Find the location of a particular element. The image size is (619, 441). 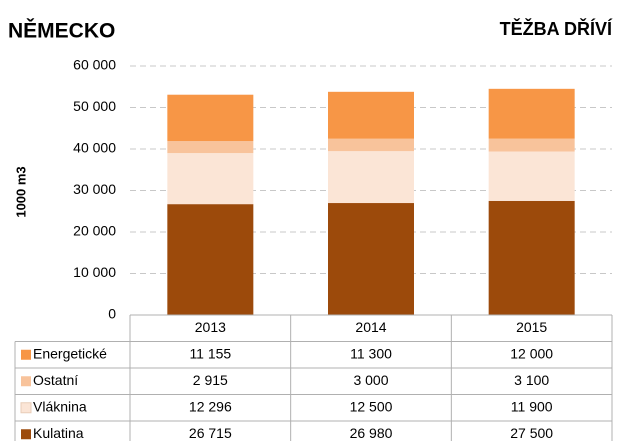

table-value: 3 100 is located at coordinates (531, 380).